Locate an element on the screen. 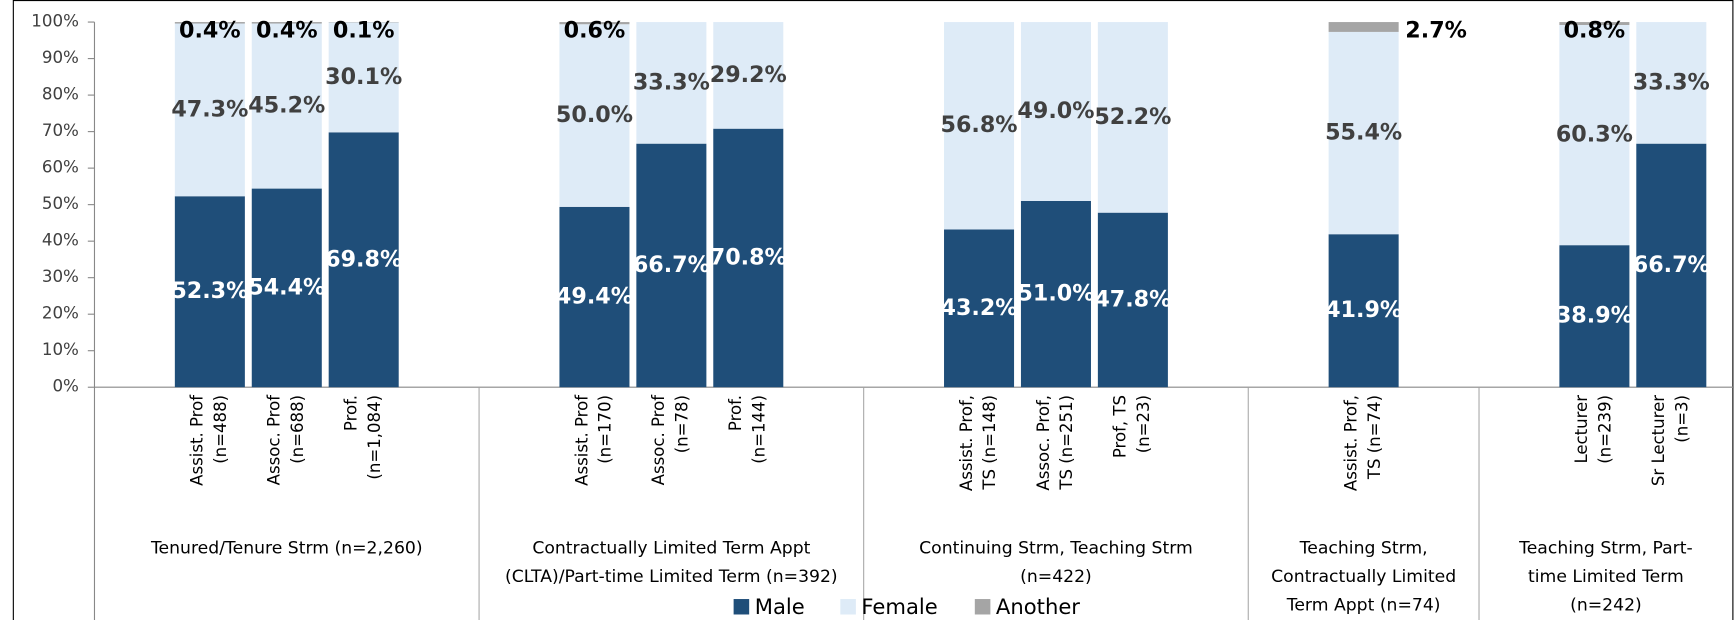  x-tick-label: Assist. Prof, TS (n=74) is located at coordinates (1362, 443).